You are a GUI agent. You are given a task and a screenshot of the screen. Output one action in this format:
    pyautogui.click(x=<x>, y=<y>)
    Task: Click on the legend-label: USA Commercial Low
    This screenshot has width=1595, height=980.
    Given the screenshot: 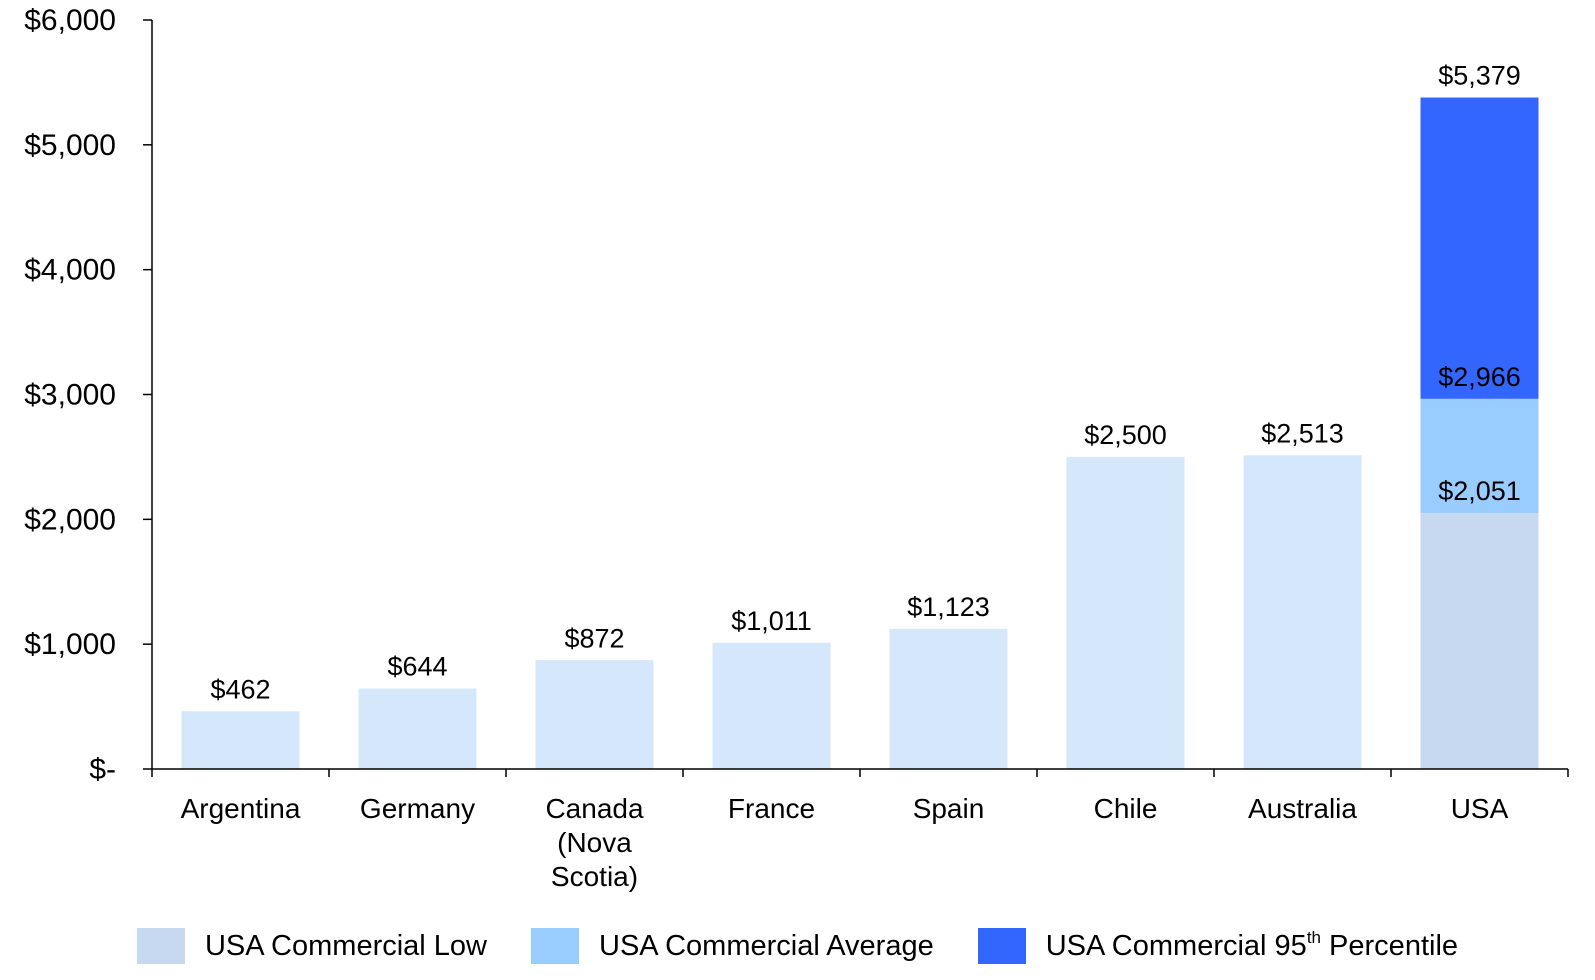 What is the action you would take?
    pyautogui.click(x=345, y=945)
    